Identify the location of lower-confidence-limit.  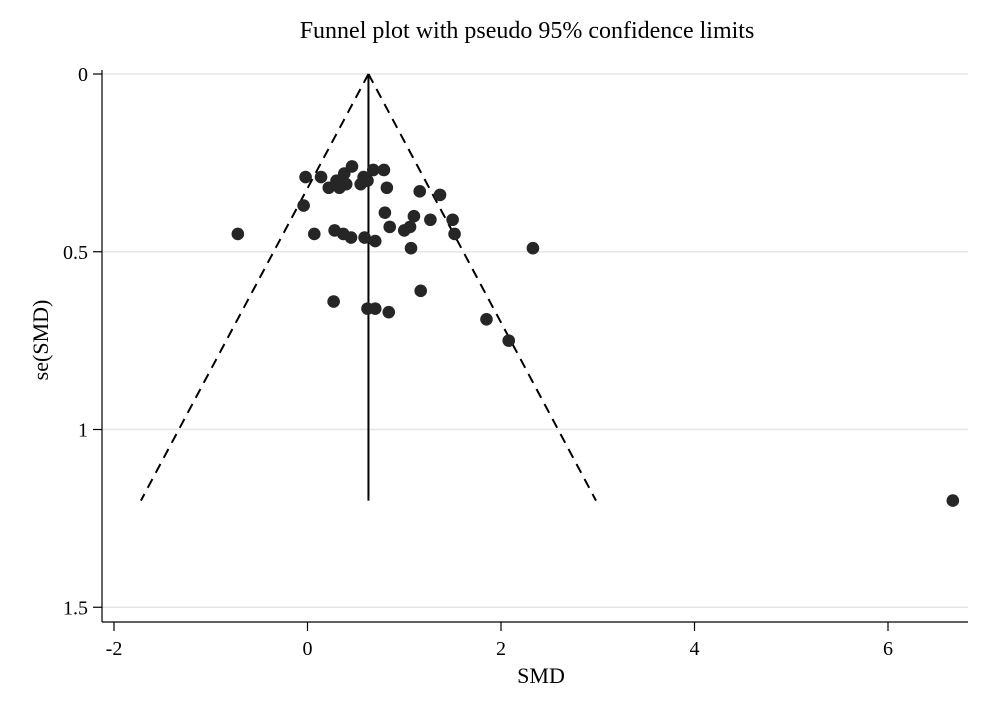
(255, 287).